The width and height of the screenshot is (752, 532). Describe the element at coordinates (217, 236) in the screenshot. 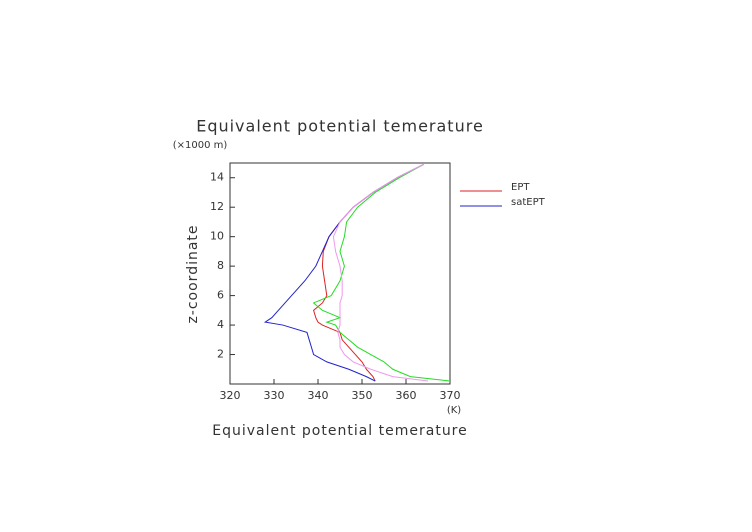

I see `y-tick-label: 10` at that location.